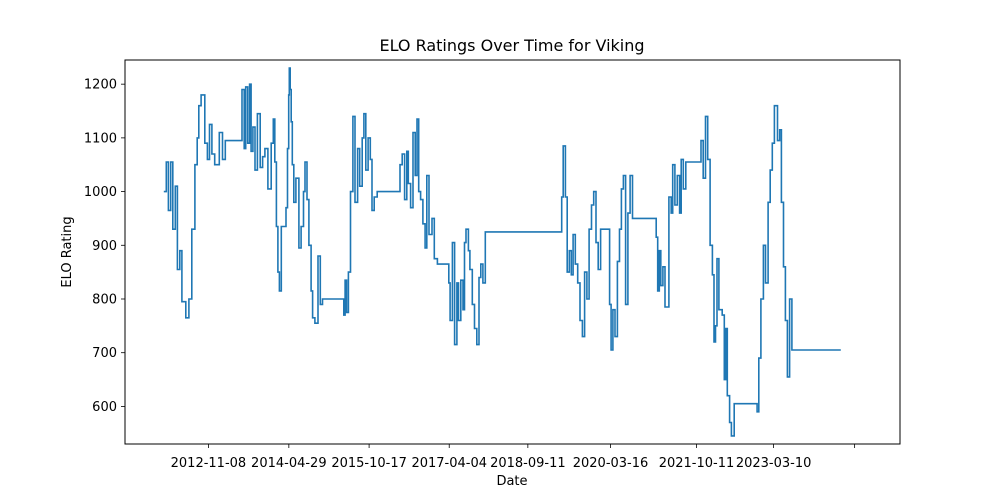 This screenshot has height=500, width=1000. Describe the element at coordinates (511, 45) in the screenshot. I see `chart-title: ELO Ratings Over Time for Viking` at that location.